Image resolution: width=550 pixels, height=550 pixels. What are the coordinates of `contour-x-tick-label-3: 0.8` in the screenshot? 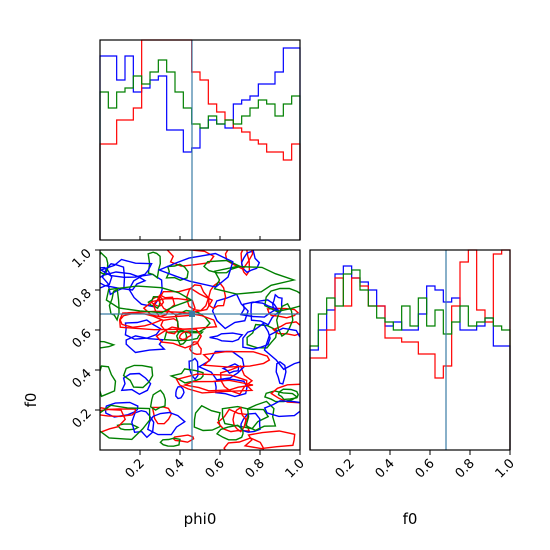 It's located at (255, 468).